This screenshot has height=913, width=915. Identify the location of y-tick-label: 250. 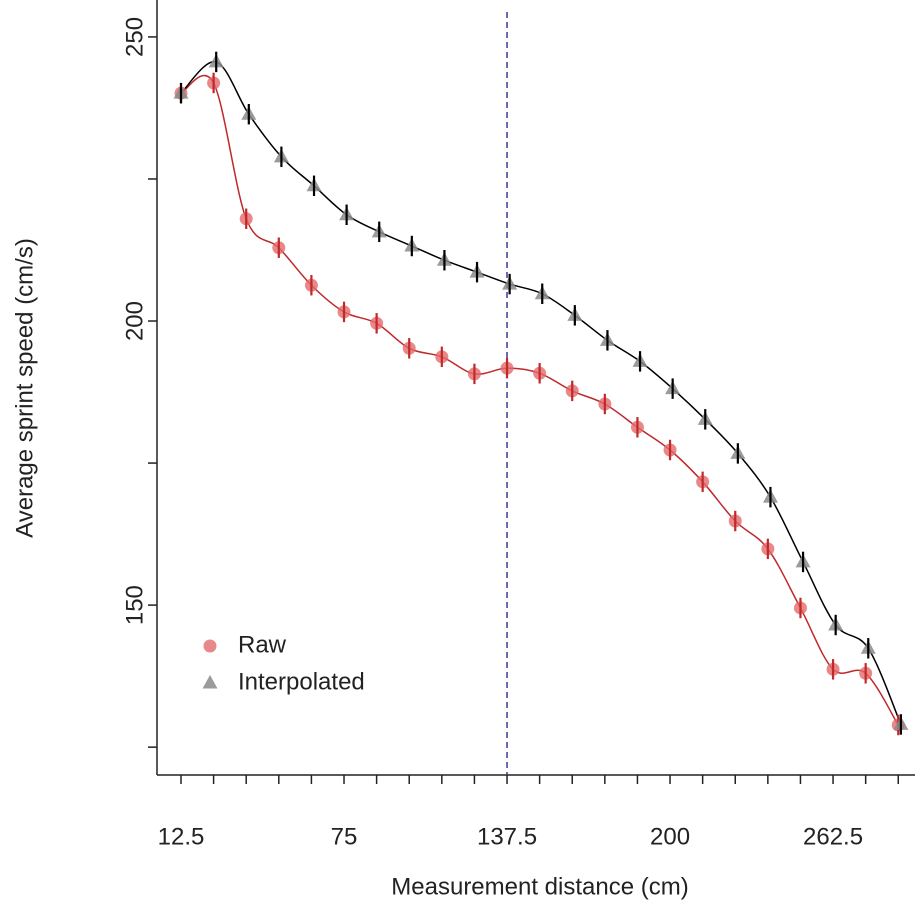
(134, 37).